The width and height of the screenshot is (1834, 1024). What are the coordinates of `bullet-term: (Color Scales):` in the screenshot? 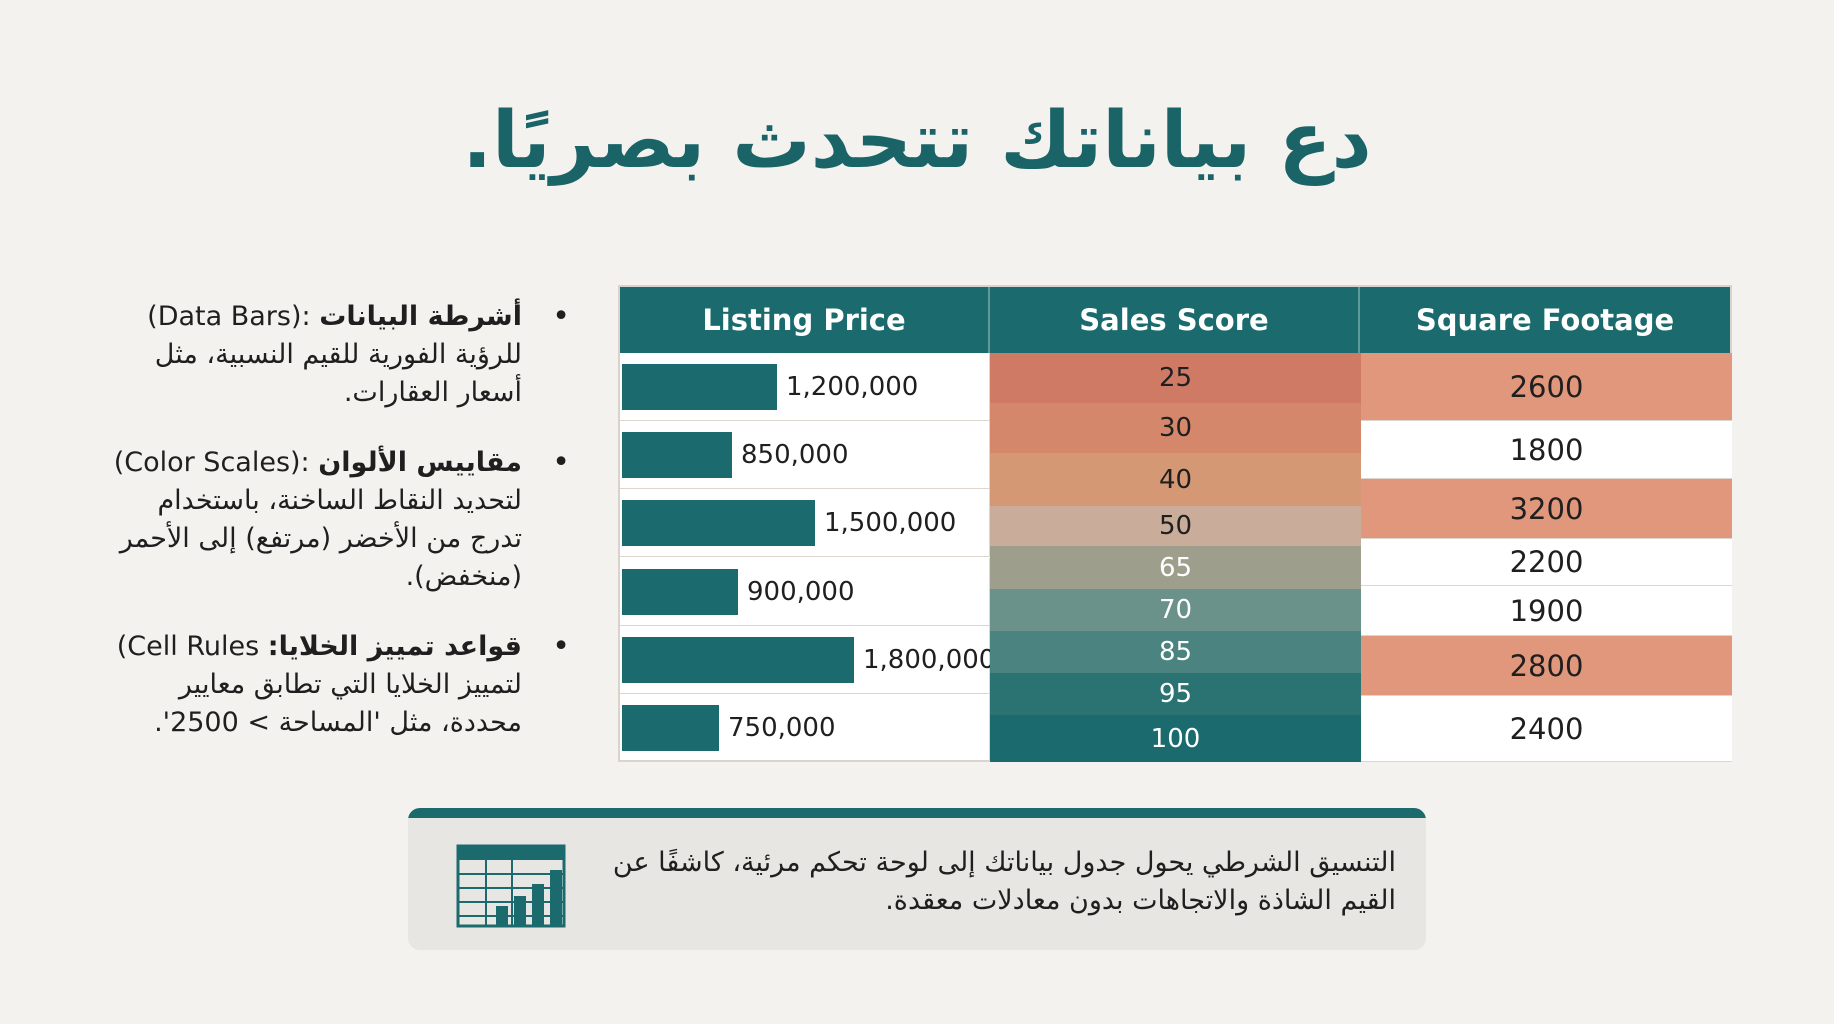 It's located at (211, 462).